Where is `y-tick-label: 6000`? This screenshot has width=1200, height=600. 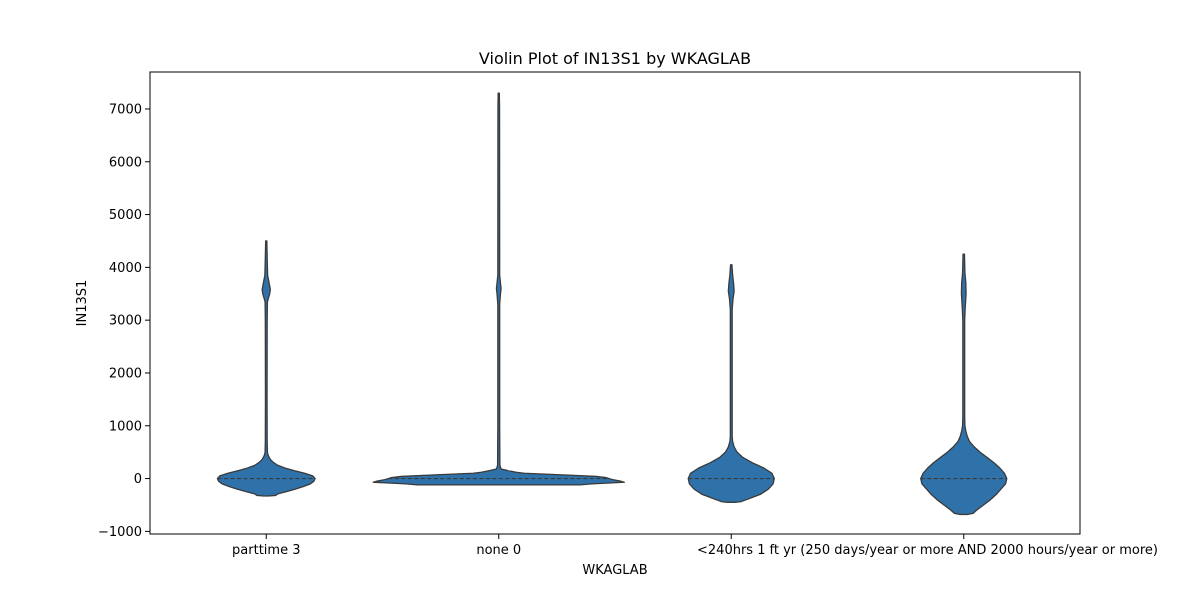
y-tick-label: 6000 is located at coordinates (125, 162).